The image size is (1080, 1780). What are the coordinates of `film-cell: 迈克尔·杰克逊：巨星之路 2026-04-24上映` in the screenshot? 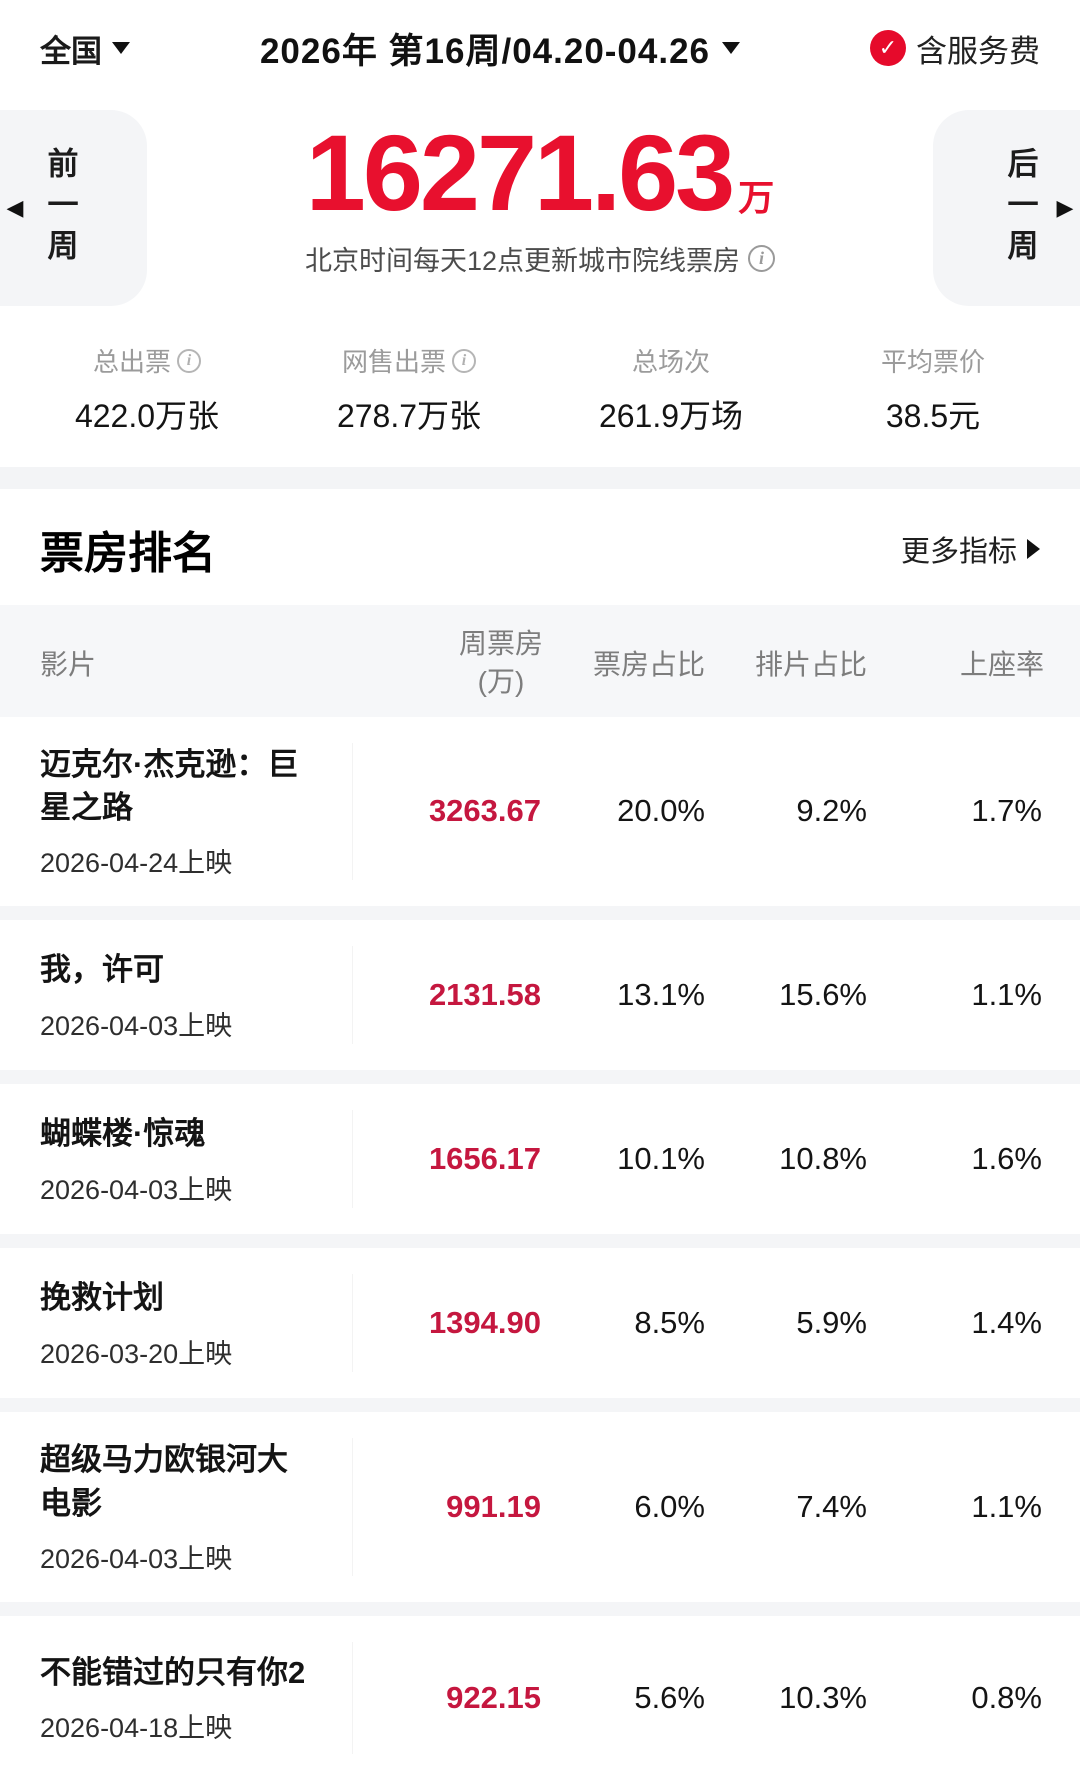 It's located at (176, 811).